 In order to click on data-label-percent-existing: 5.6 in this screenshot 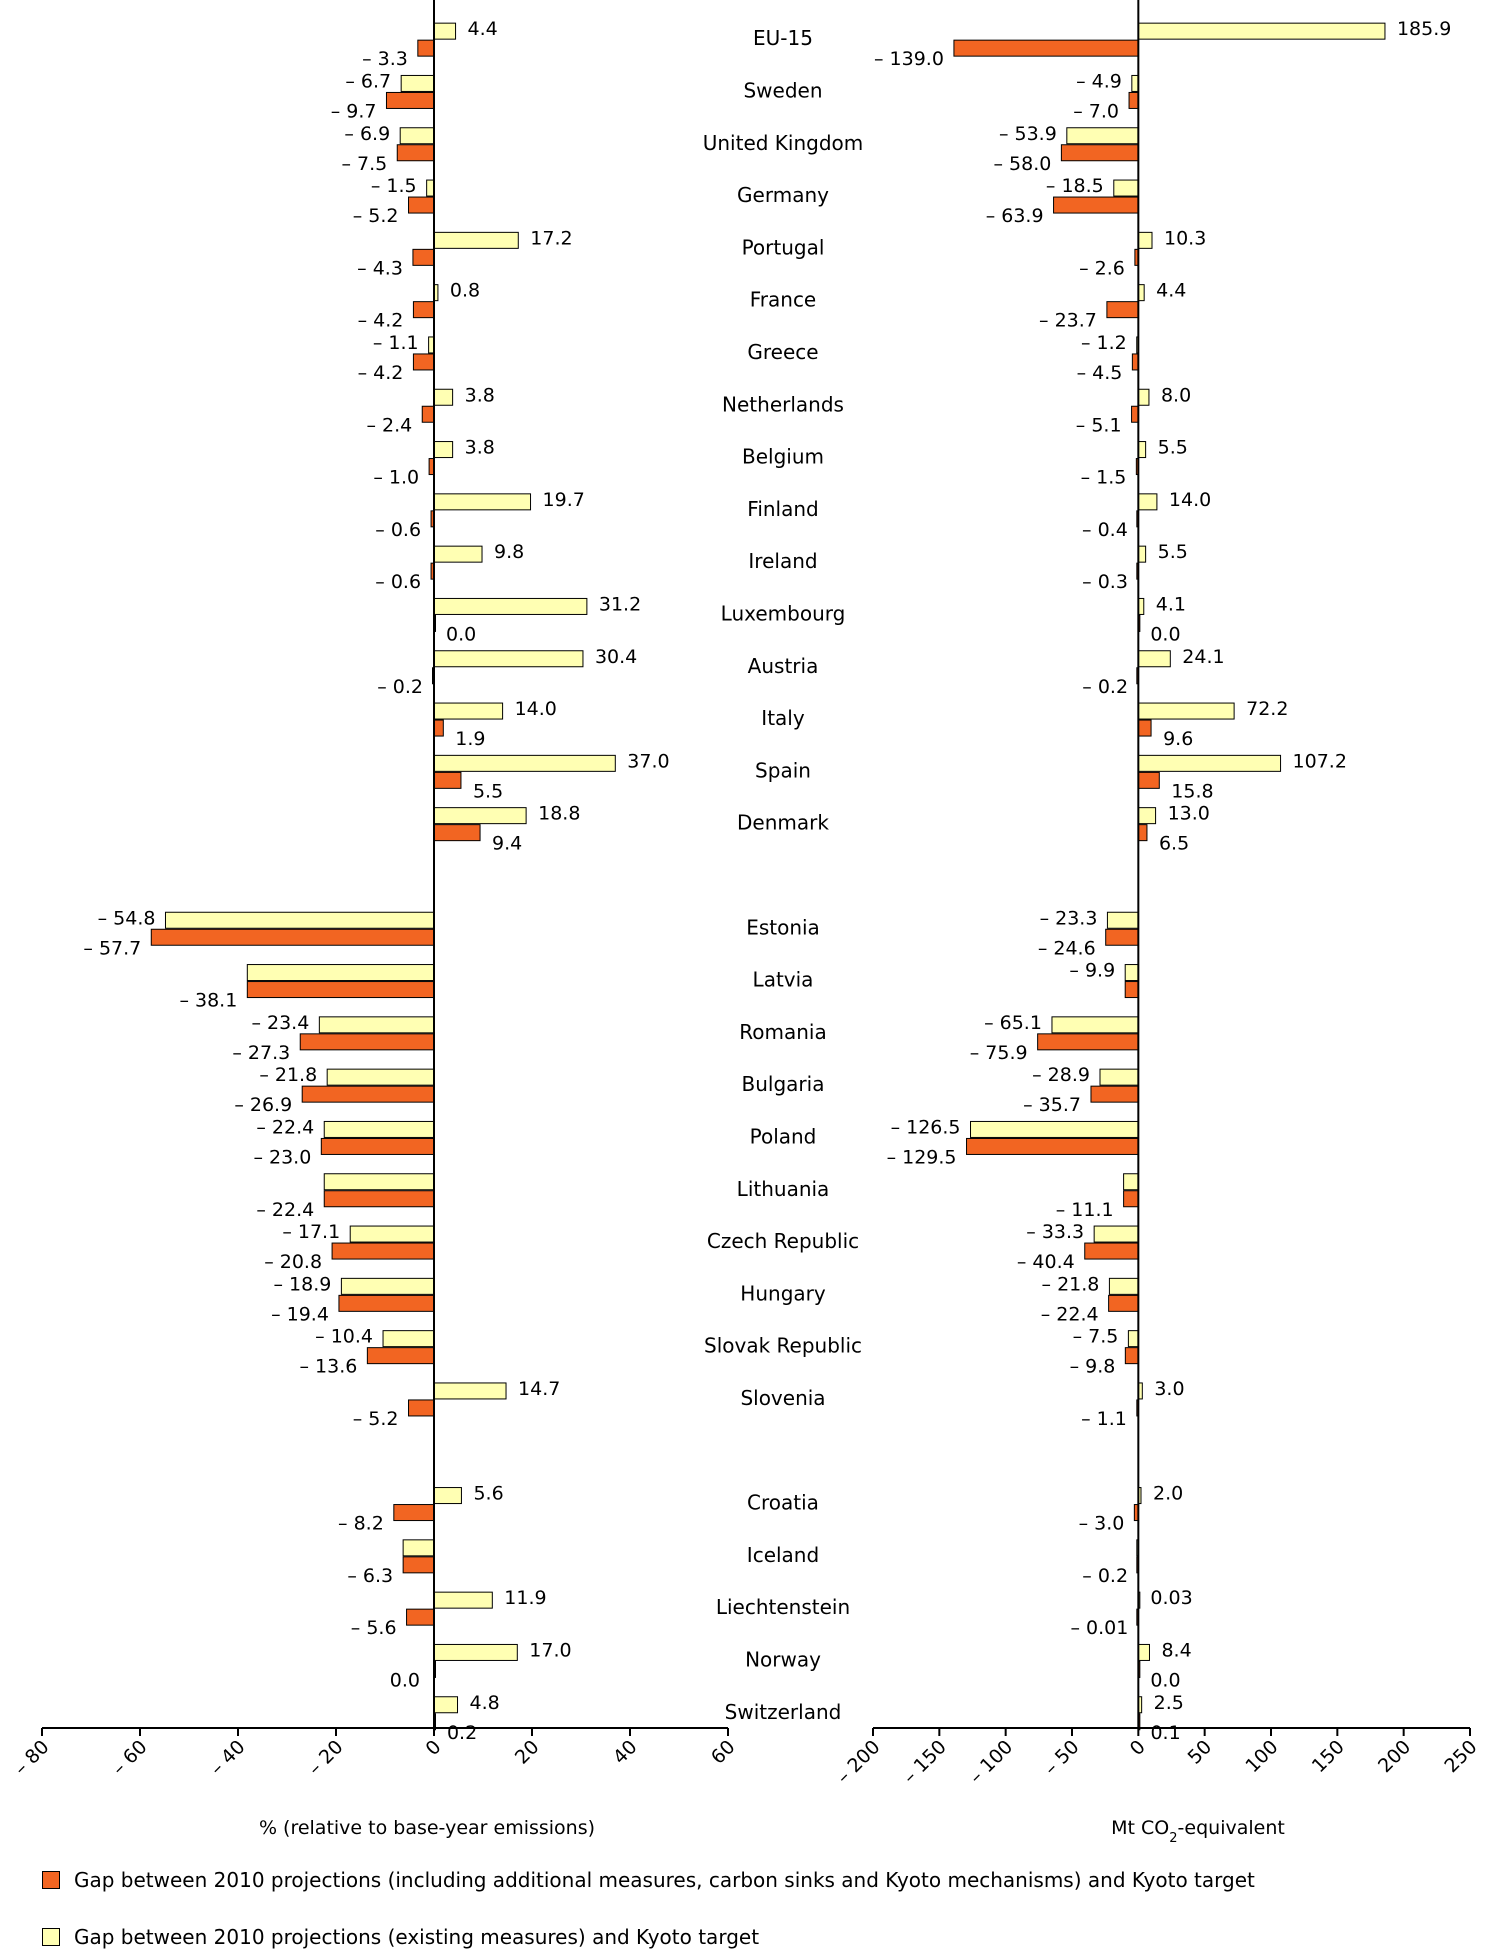, I will do `click(488, 1494)`.